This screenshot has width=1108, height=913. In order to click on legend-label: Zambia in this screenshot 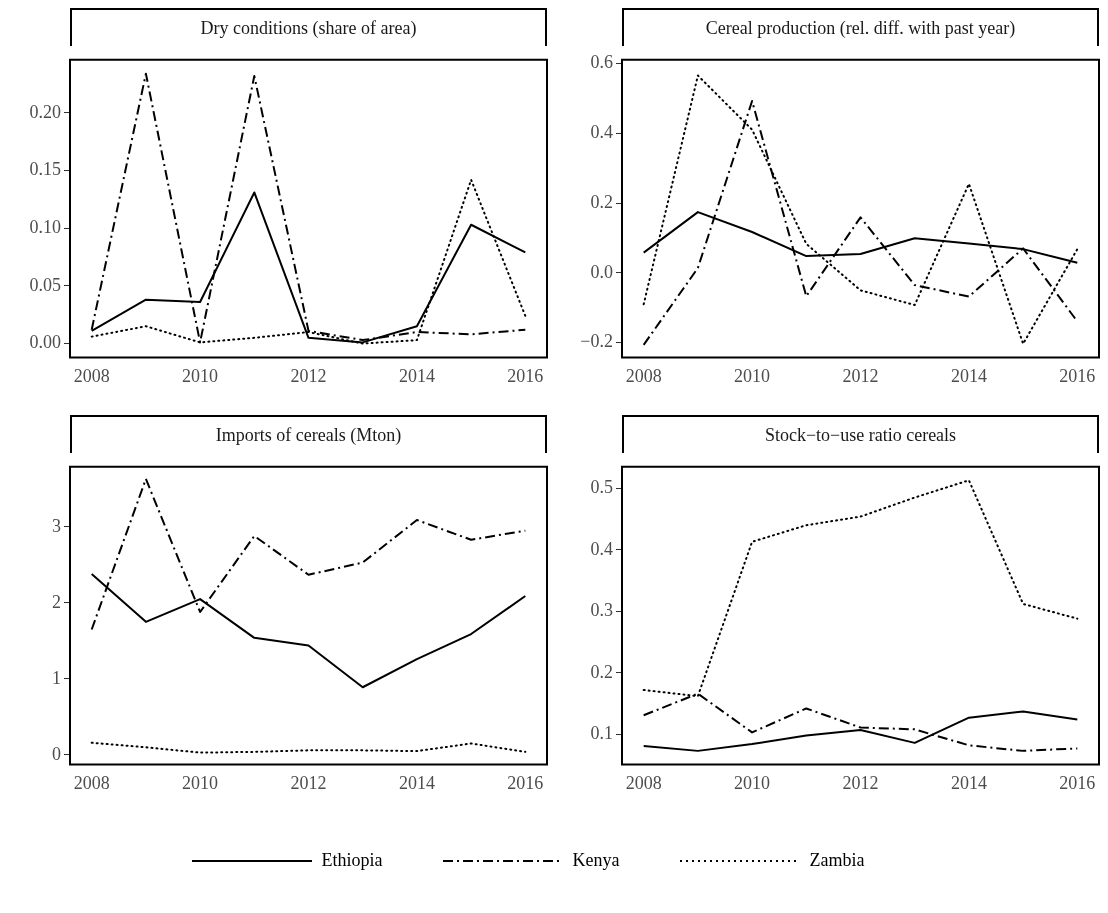, I will do `click(837, 860)`.